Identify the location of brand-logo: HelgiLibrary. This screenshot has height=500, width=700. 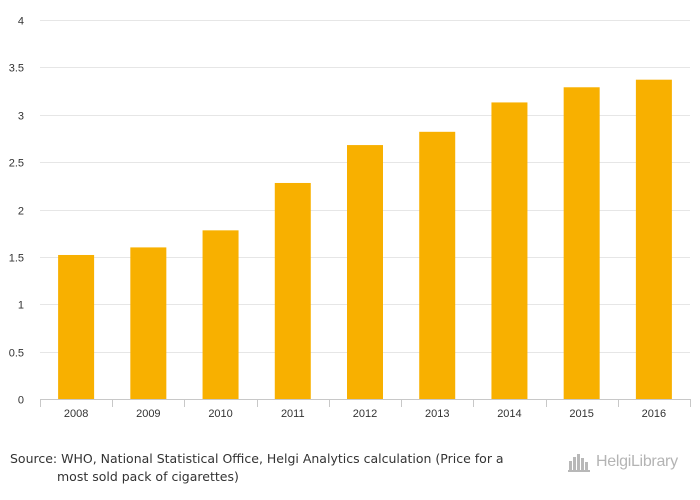
(623, 462).